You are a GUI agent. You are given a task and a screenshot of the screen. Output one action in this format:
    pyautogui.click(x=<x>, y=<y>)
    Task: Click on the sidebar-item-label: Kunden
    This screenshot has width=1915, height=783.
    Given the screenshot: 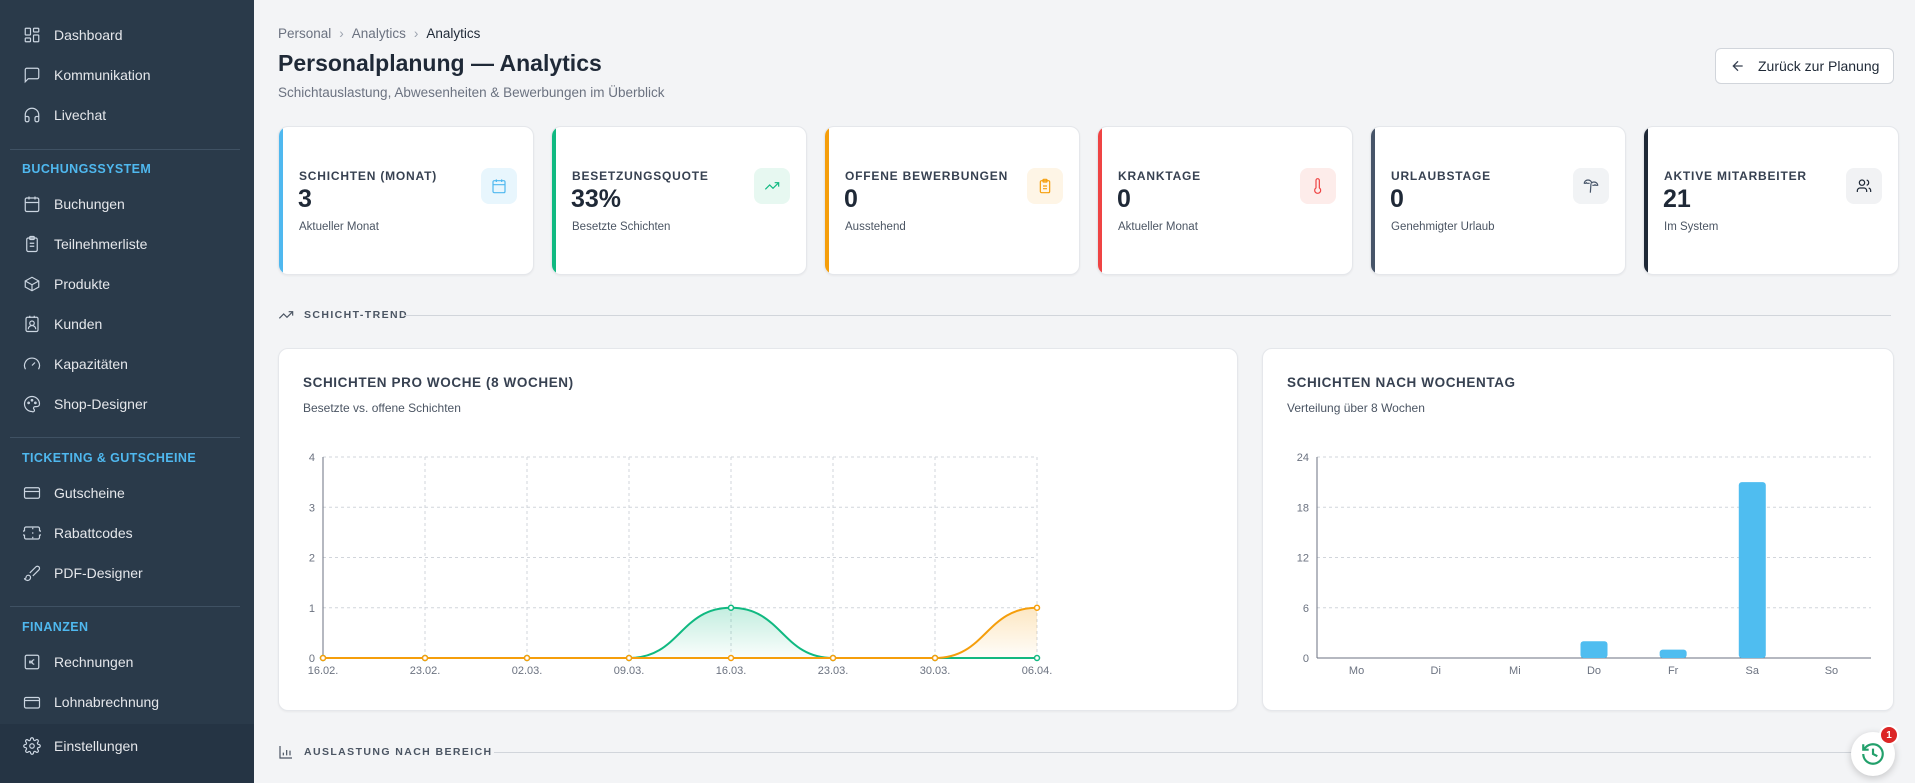 What is the action you would take?
    pyautogui.click(x=78, y=324)
    